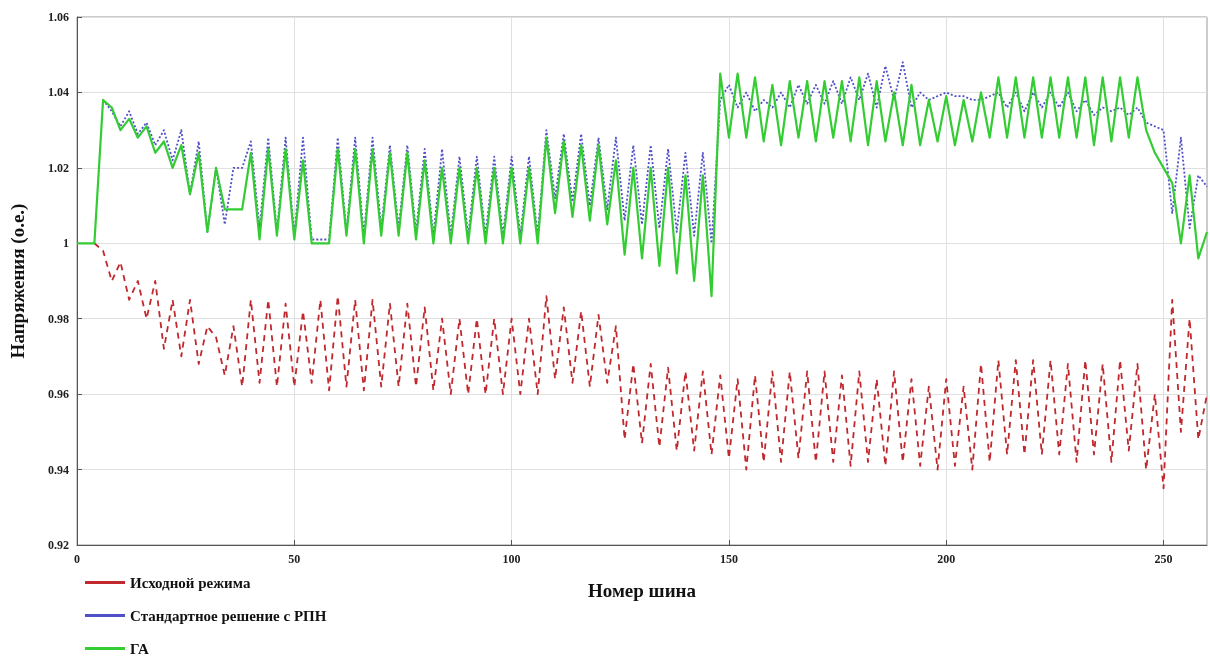  Describe the element at coordinates (66, 243) in the screenshot. I see `y-tick-label: 1` at that location.